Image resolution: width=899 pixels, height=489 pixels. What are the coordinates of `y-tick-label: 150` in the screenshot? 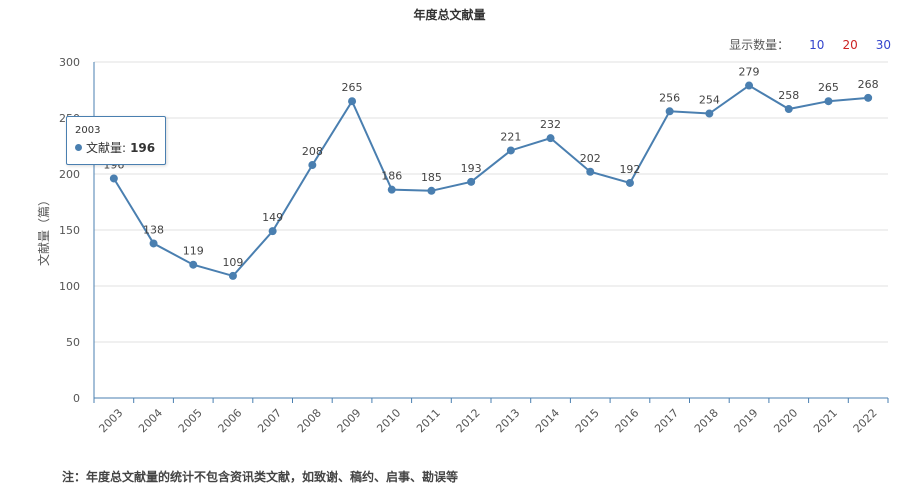 It's located at (69, 230).